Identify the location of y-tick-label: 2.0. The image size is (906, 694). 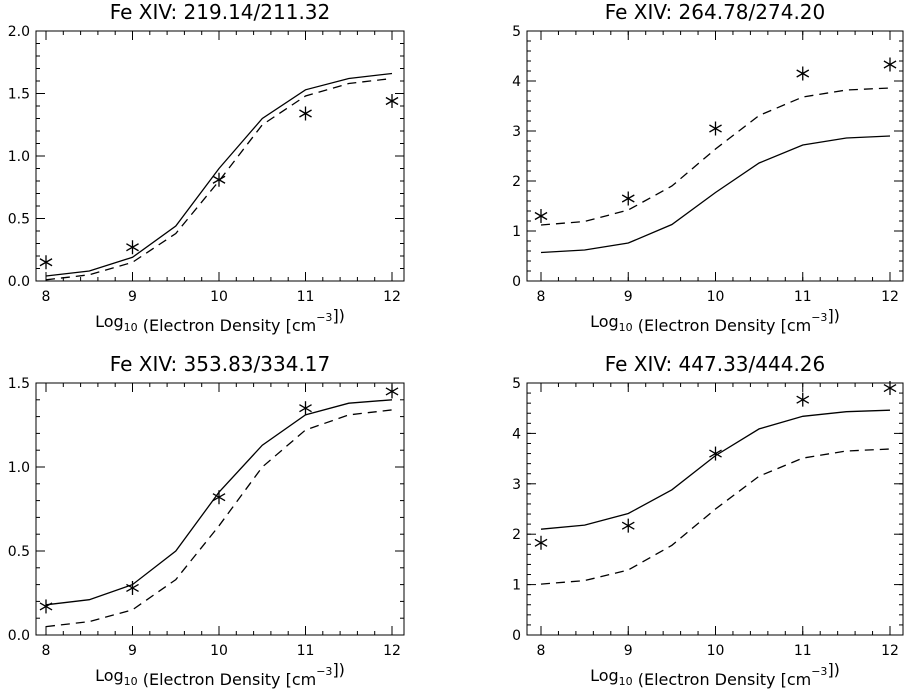
(19, 32).